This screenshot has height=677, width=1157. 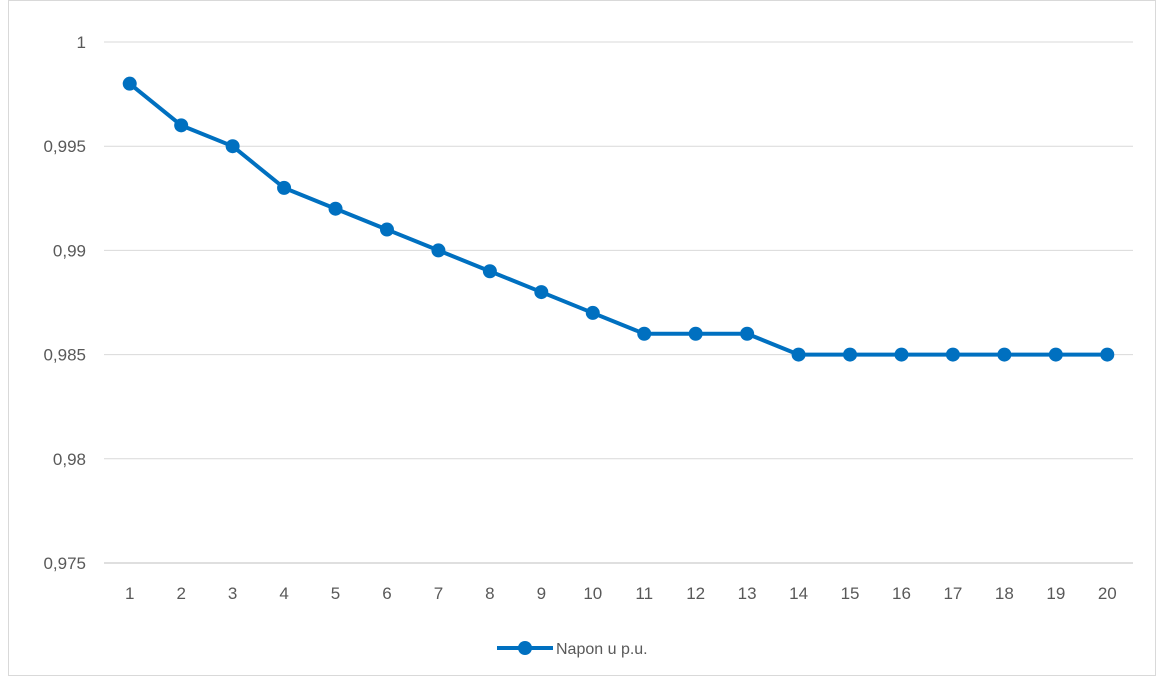 I want to click on legend-label: Napon u p.u., so click(x=602, y=649).